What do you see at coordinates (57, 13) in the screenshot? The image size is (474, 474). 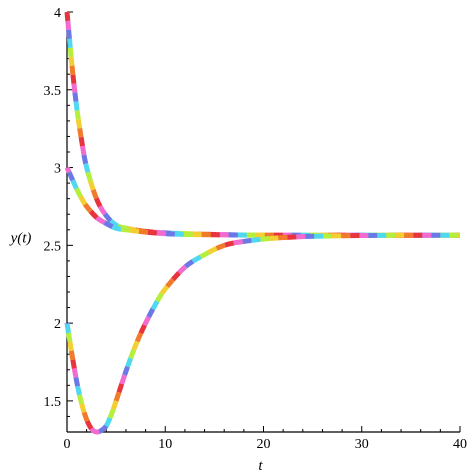 I see `y-tick-label: 4` at bounding box center [57, 13].